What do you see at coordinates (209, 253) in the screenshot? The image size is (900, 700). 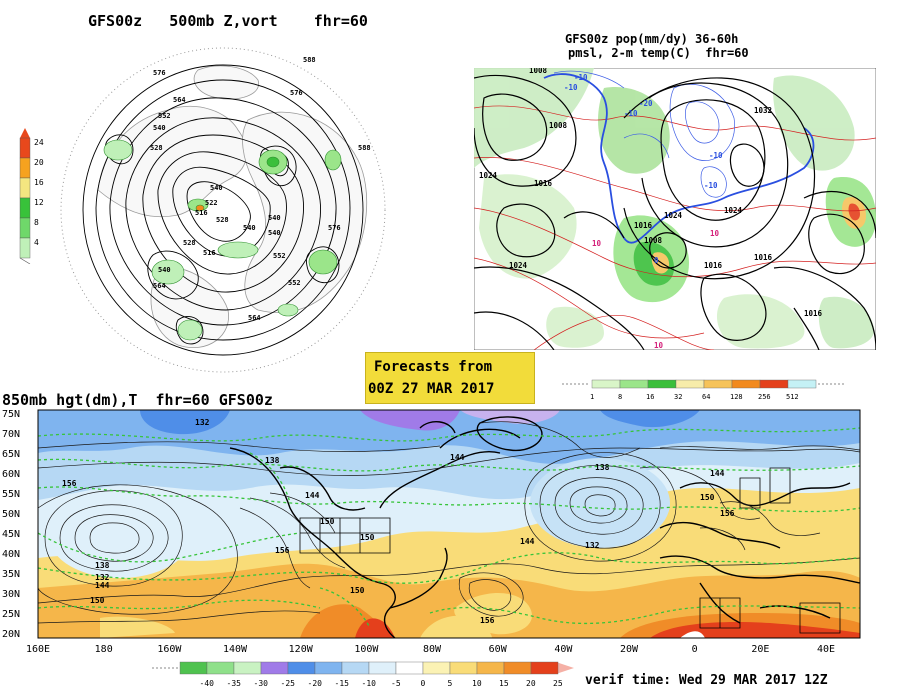 I see `polar-contour-label: 516` at bounding box center [209, 253].